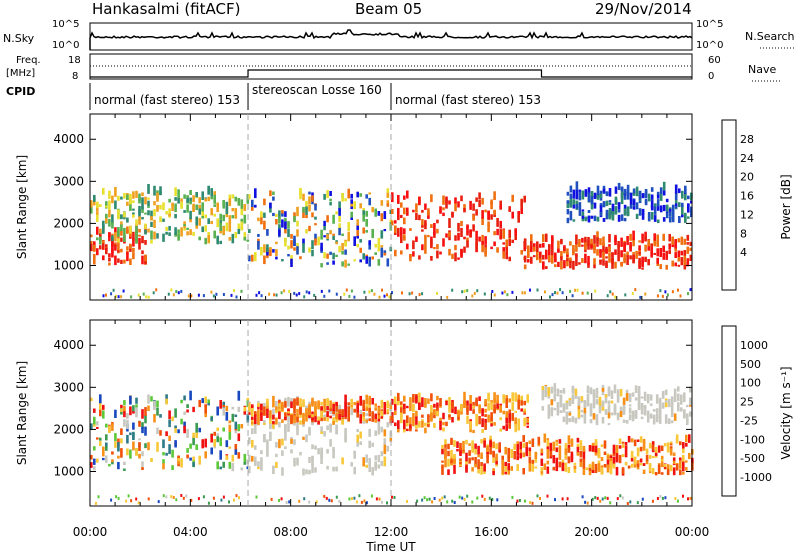 This screenshot has height=554, width=800. What do you see at coordinates (19, 38) in the screenshot?
I see `nsky-label: N.Sky` at bounding box center [19, 38].